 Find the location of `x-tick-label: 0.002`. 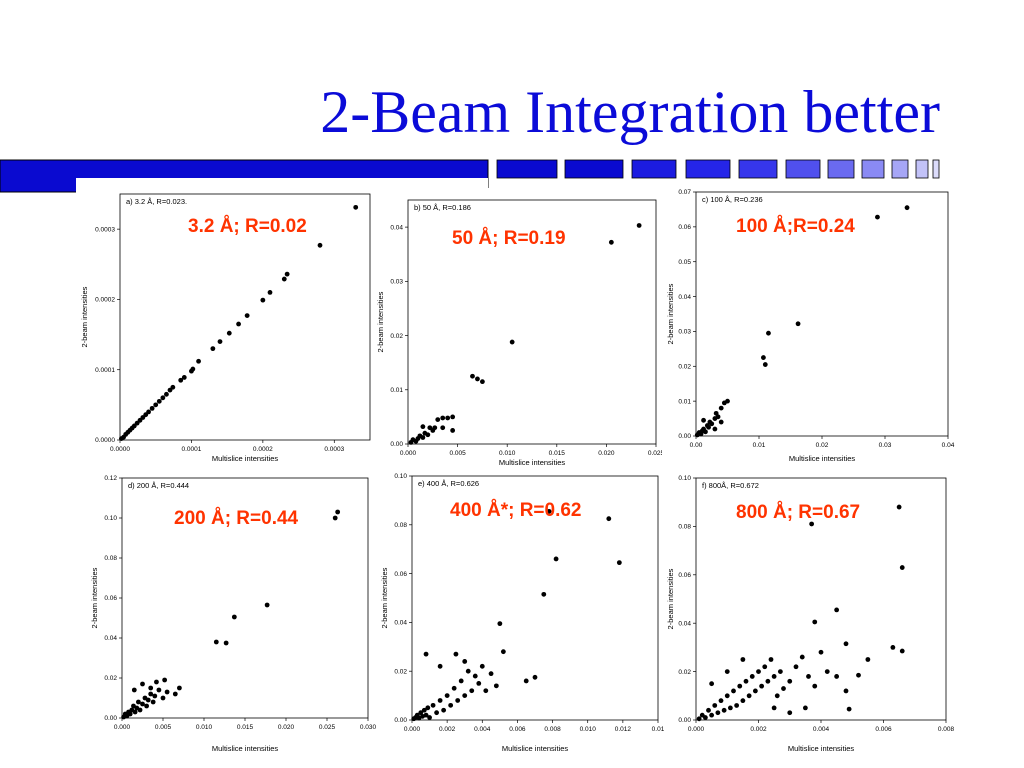

x-tick-label: 0.002 is located at coordinates (447, 729).